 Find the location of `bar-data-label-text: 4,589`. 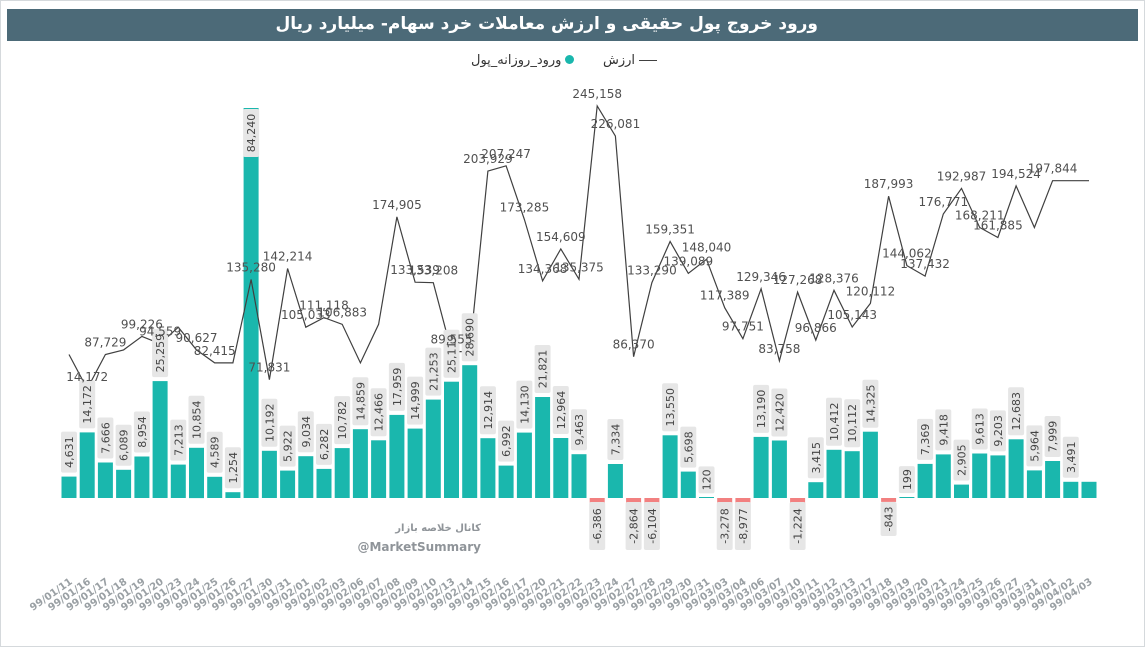

bar-data-label-text: 4,589 is located at coordinates (215, 453).